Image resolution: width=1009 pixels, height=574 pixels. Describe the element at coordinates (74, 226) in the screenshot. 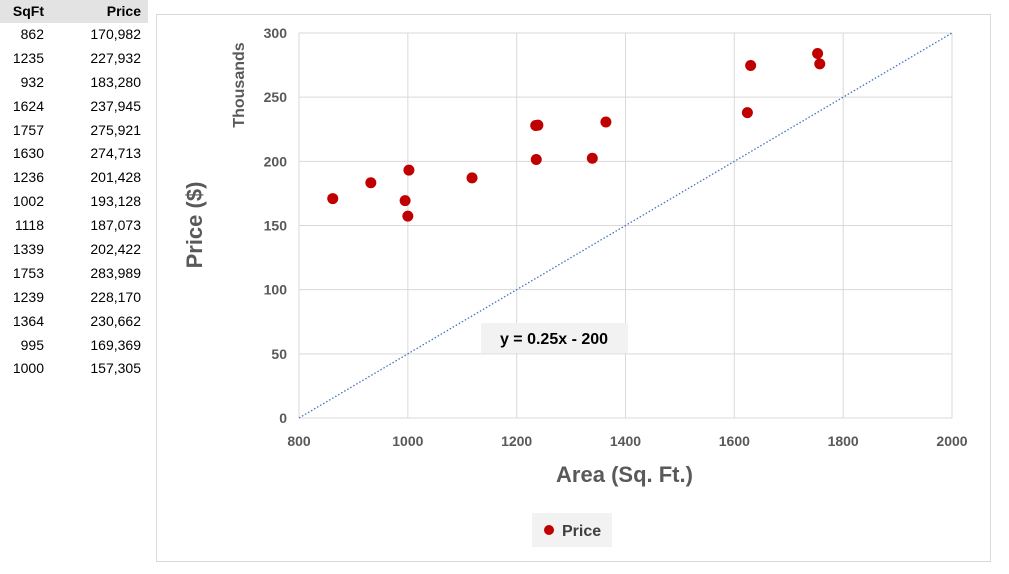

I see `table-row: 1118 187,073` at that location.